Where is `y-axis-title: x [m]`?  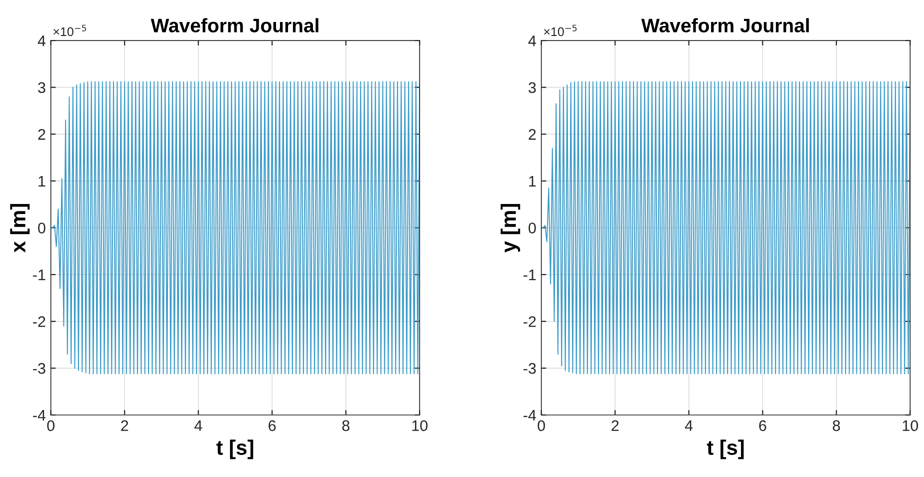
y-axis-title: x [m] is located at coordinates (20, 228).